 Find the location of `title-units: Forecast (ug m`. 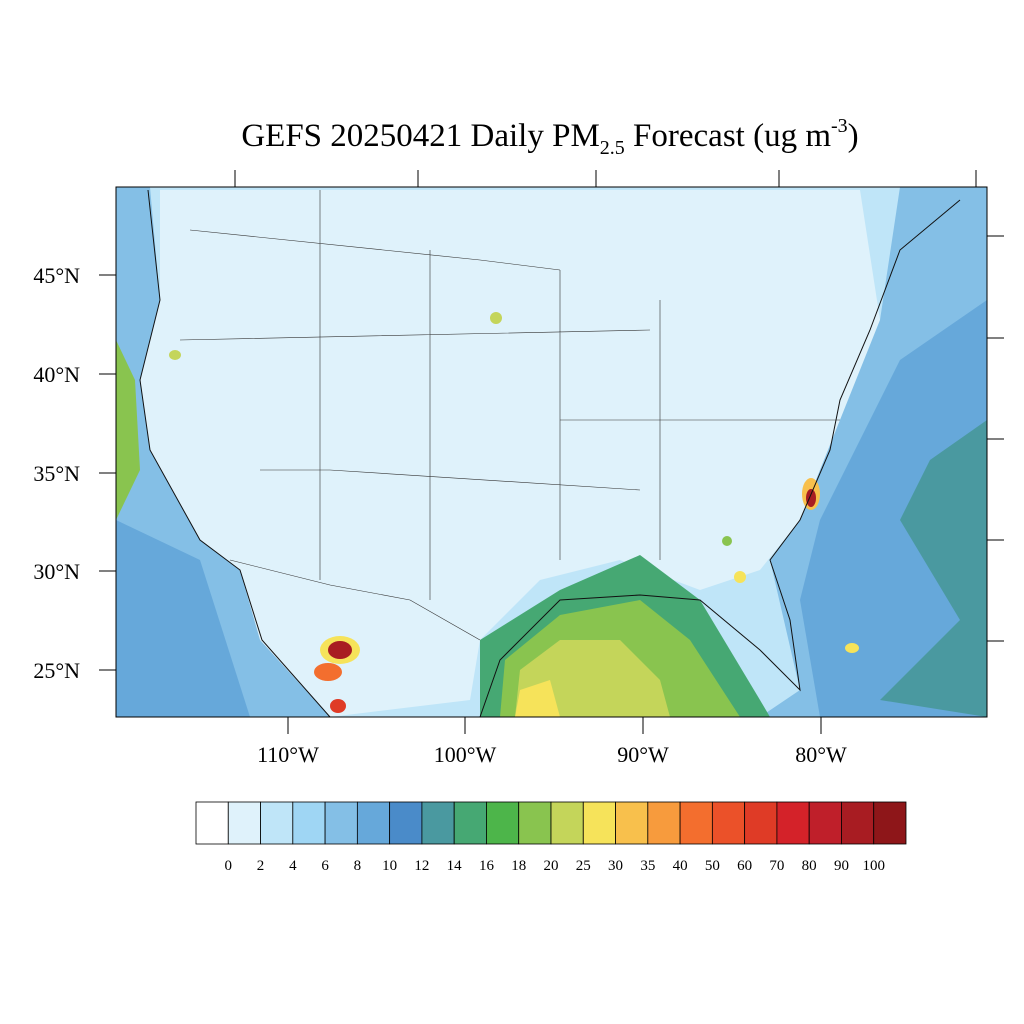

title-units: Forecast (ug m is located at coordinates (728, 136).